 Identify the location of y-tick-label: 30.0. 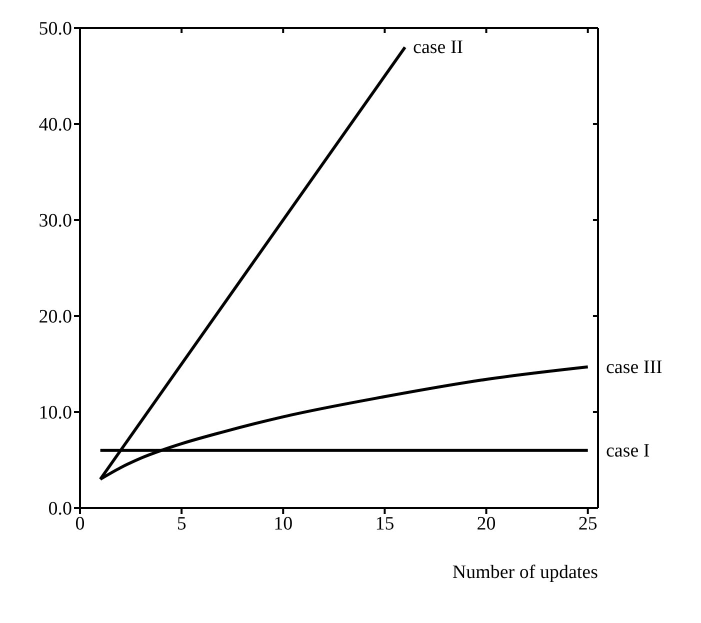
(55, 221).